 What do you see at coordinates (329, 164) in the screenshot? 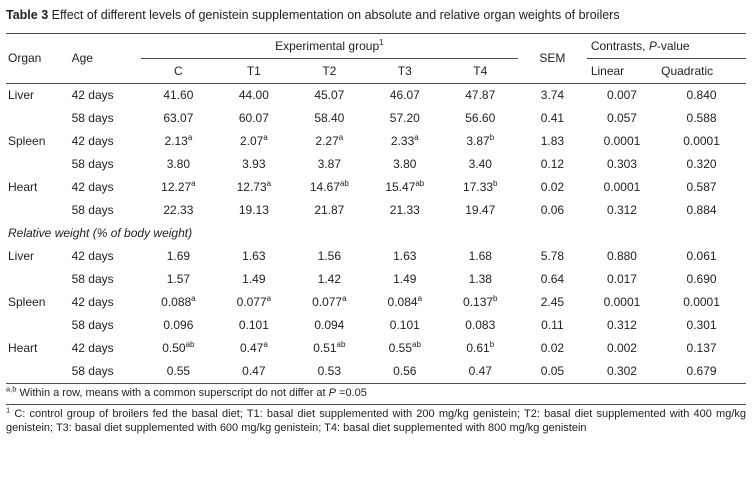
I see `group-value-cell: 3.87` at bounding box center [329, 164].